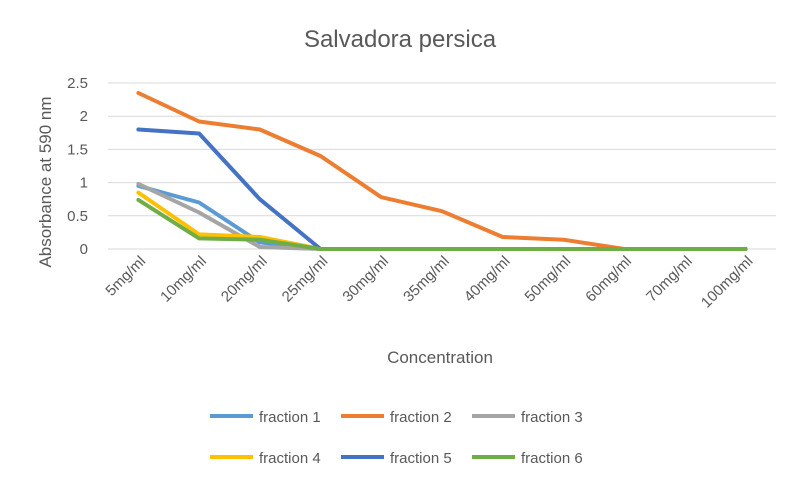  What do you see at coordinates (400, 39) in the screenshot?
I see `chart-title: Salvadora persica` at bounding box center [400, 39].